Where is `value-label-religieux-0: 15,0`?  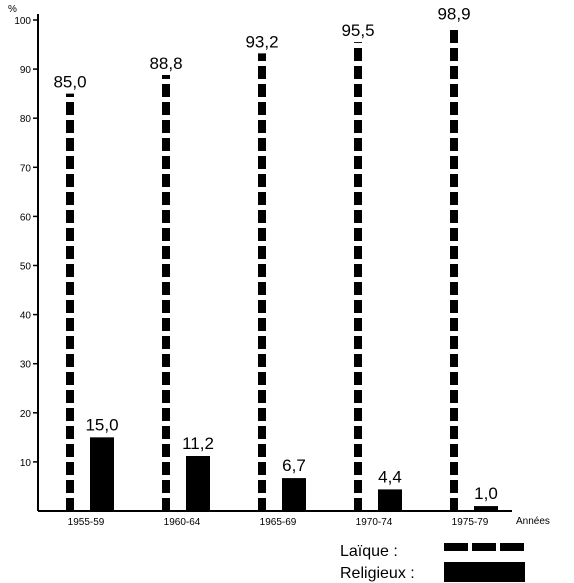 value-label-religieux-0: 15,0 is located at coordinates (101, 424).